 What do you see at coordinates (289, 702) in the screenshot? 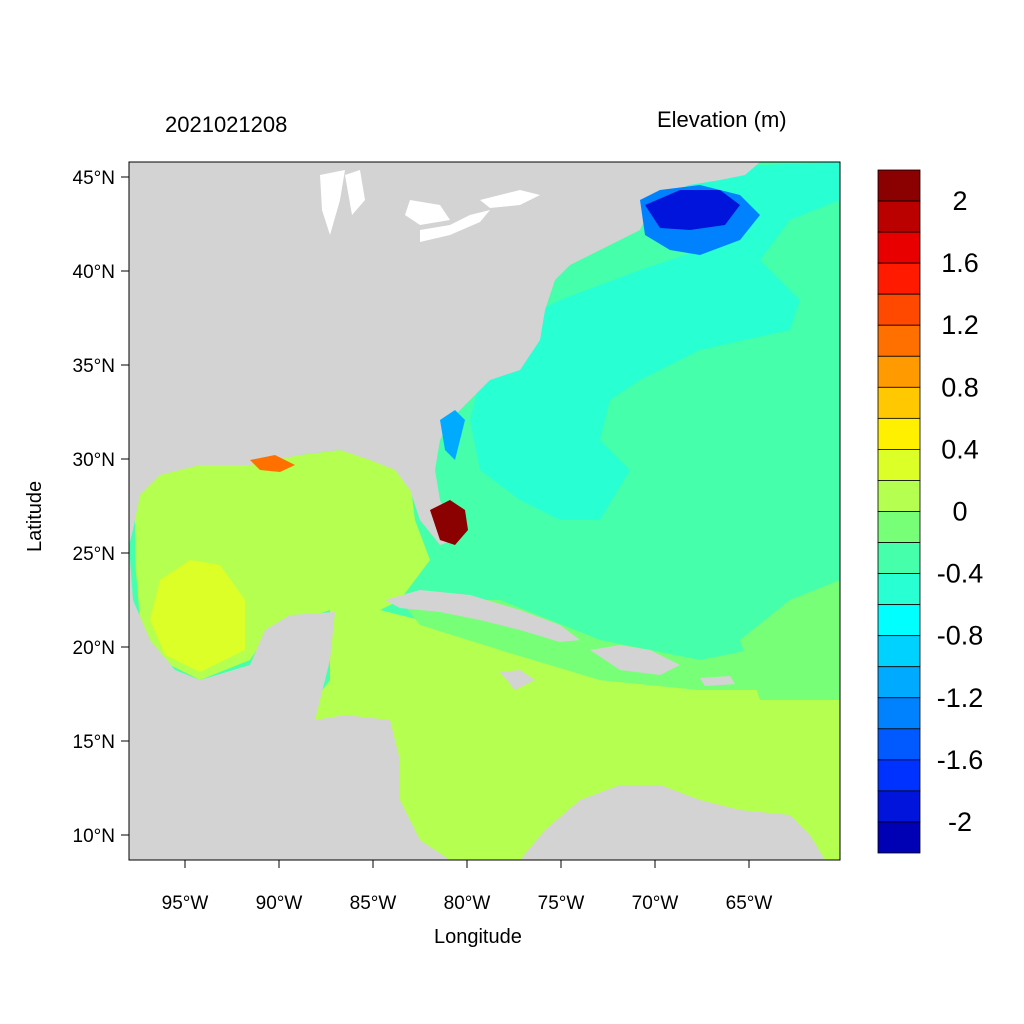
I see `mexico-land` at bounding box center [289, 702].